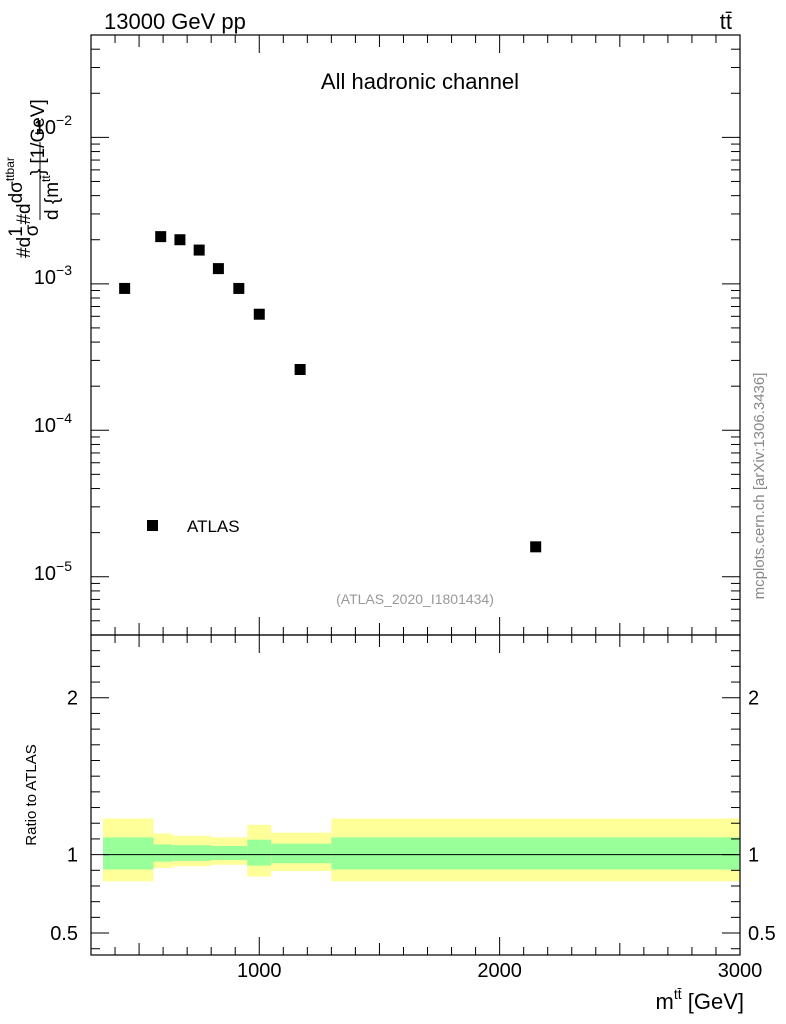 The height and width of the screenshot is (1024, 786). What do you see at coordinates (31, 794) in the screenshot?
I see `ratio-y-axis-label: Ratio to ATLAS` at bounding box center [31, 794].